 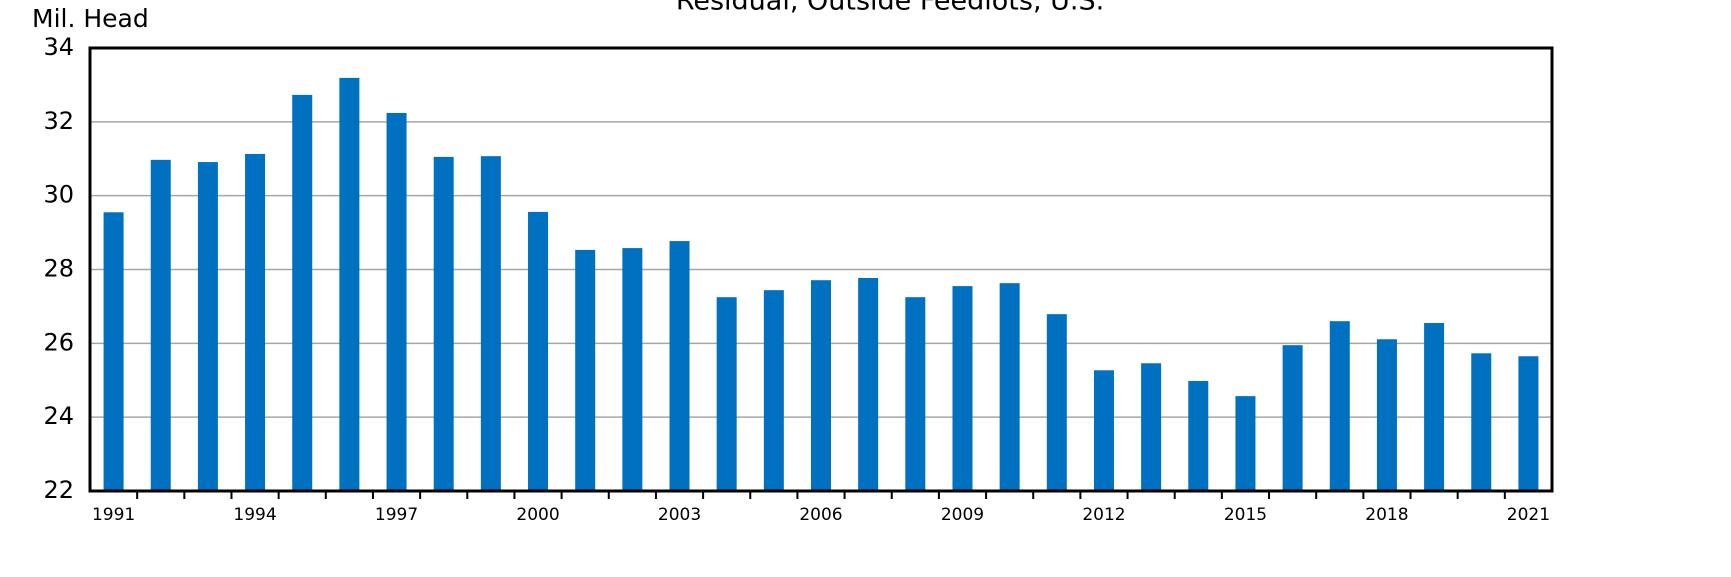 What do you see at coordinates (962, 515) in the screenshot?
I see `x-tick-label: 2009` at bounding box center [962, 515].